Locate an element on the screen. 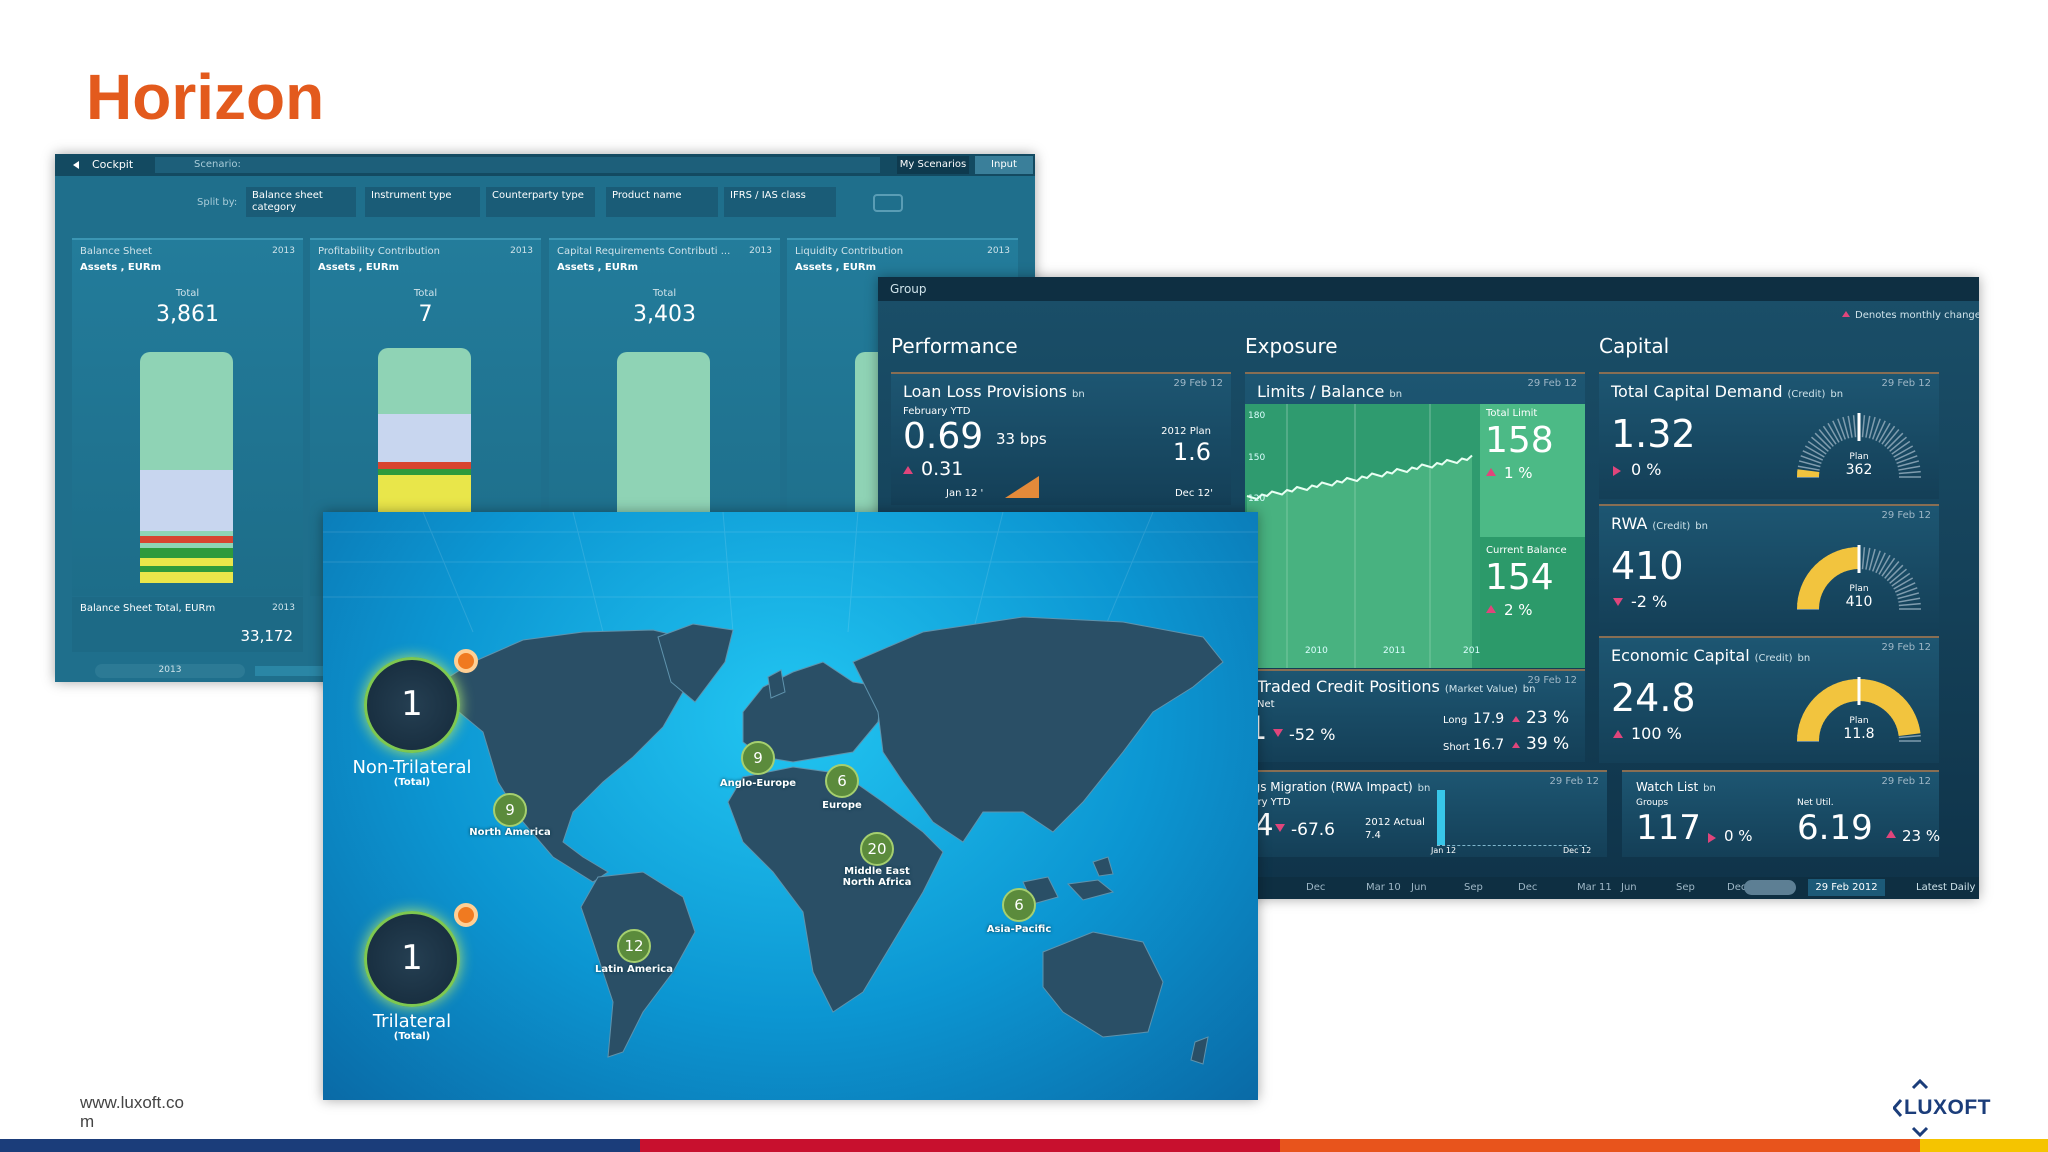 The image size is (2048, 1152). trend-area is located at coordinates (1022, 487).